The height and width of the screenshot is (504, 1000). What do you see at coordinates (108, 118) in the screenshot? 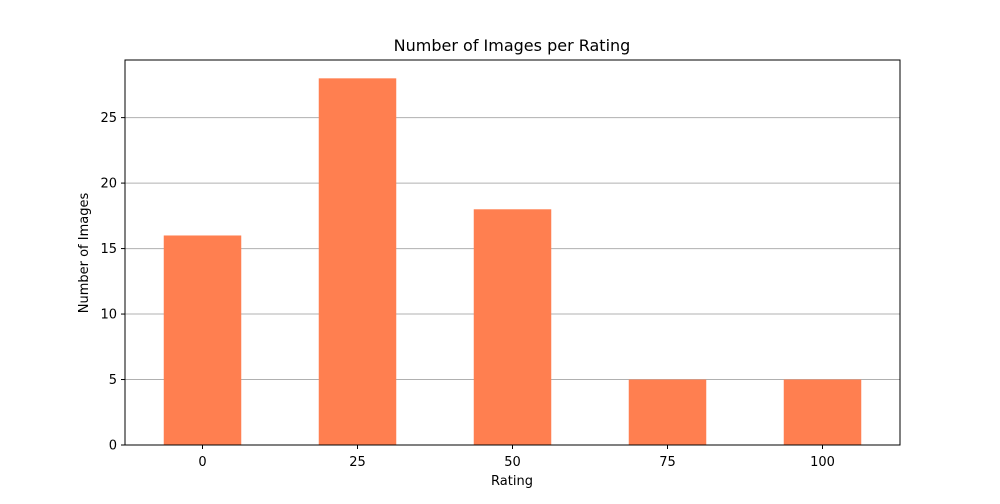
I see `y-tick-label: 25` at bounding box center [108, 118].